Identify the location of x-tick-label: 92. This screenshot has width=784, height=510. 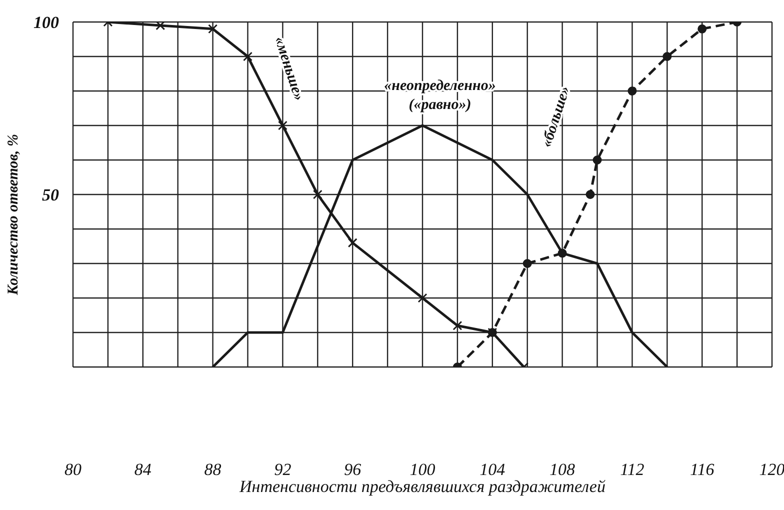
(283, 469).